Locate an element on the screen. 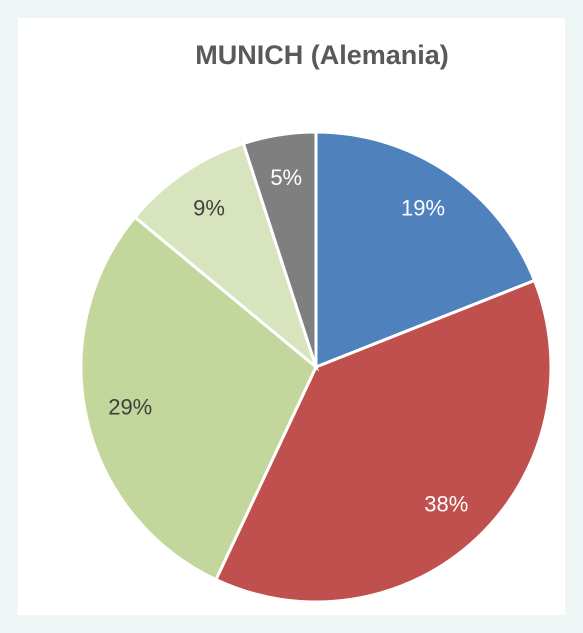 Image resolution: width=583 pixels, height=633 pixels. data-label: 19% is located at coordinates (423, 207).